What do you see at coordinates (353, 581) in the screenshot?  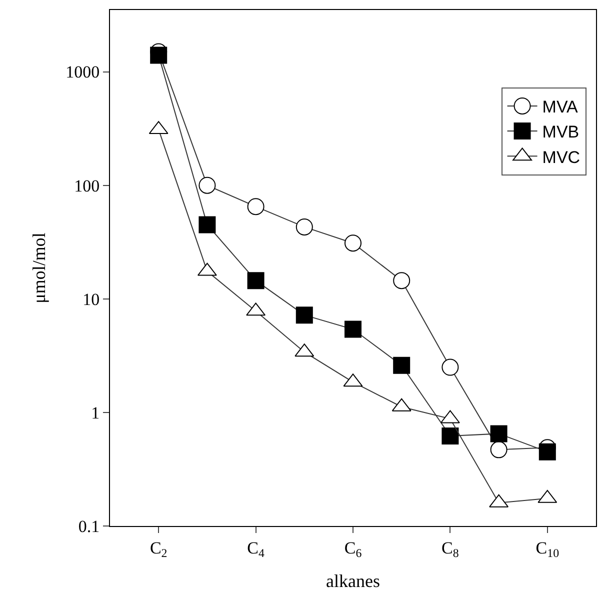 I see `x-axis-title: alkanes` at bounding box center [353, 581].